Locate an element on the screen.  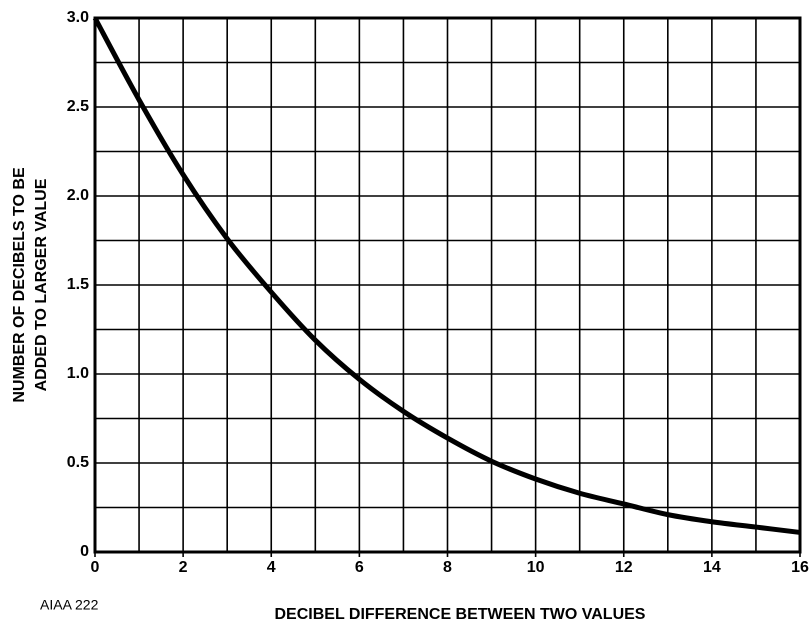
y-tick-label: 1.0 is located at coordinates (78, 373).